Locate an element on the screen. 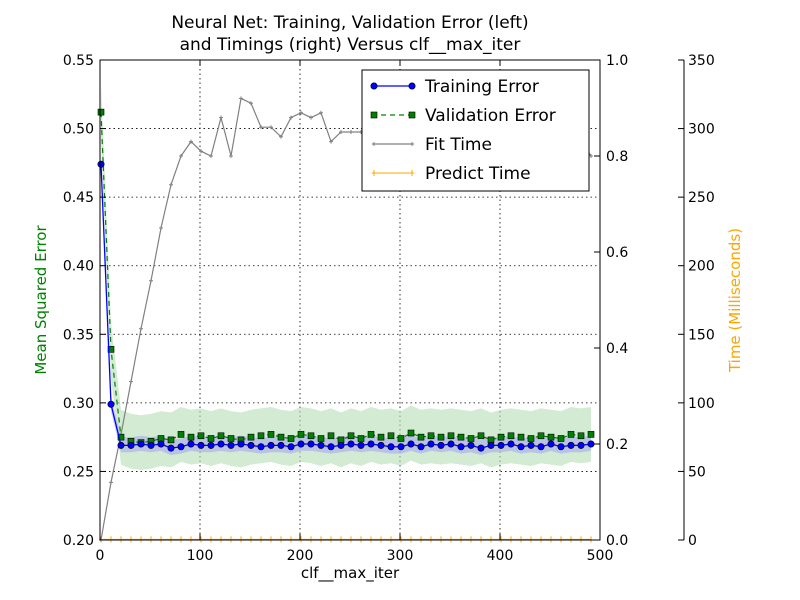 Image resolution: width=800 pixels, height=600 pixels. y-left-tick-label: 0.35 is located at coordinates (78, 335).